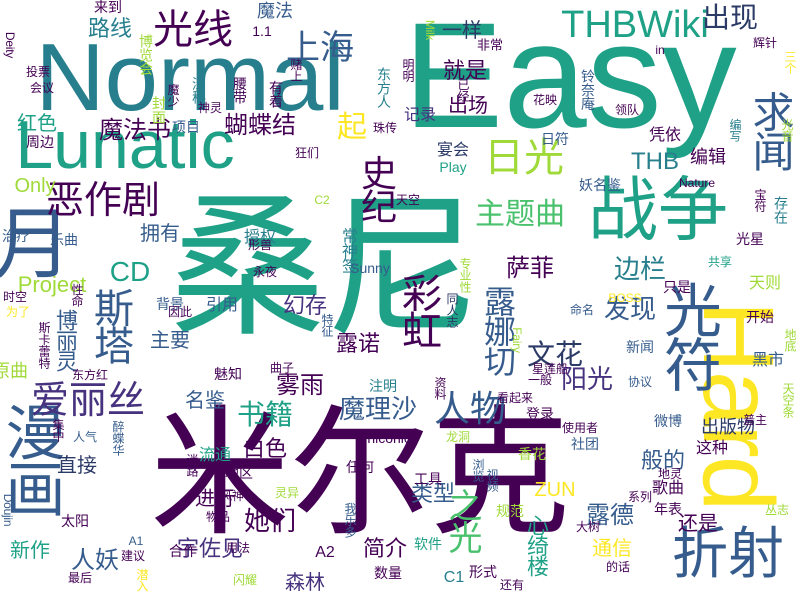  What do you see at coordinates (478, 470) in the screenshot?
I see `cloud-word: 浏览` at bounding box center [478, 470].